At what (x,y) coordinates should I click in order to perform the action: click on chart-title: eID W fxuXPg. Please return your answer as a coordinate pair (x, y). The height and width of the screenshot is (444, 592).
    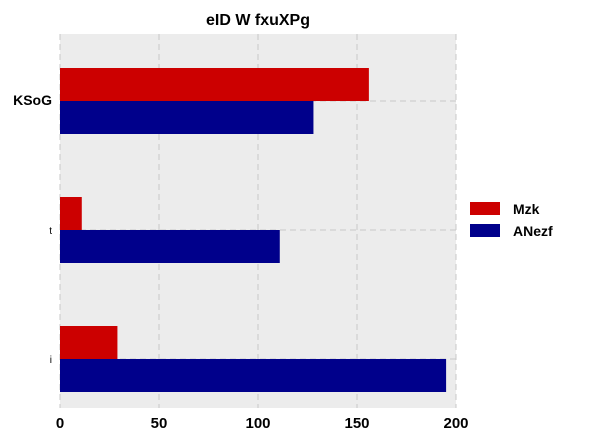
    Looking at the image, I should click on (258, 20).